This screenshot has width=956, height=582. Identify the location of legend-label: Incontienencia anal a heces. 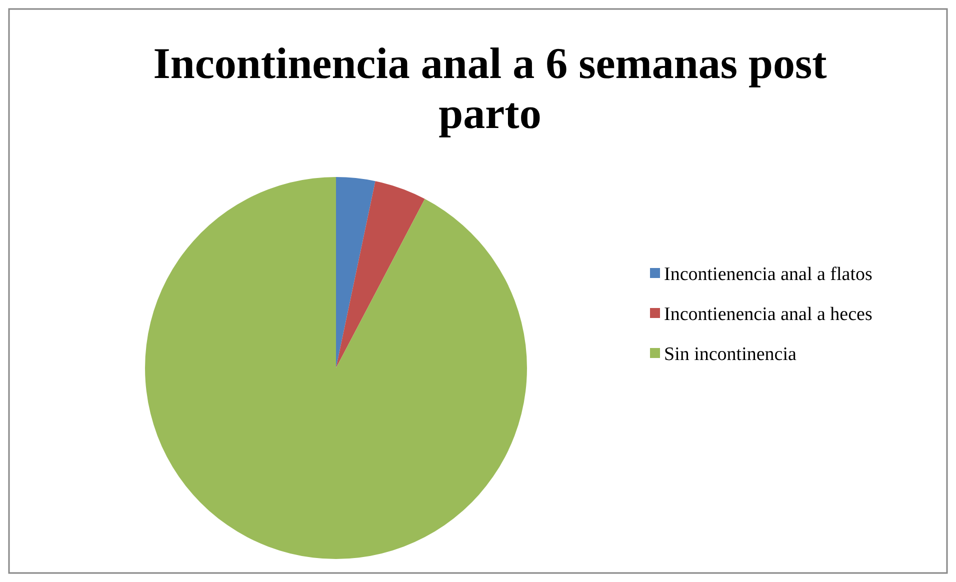
(768, 314).